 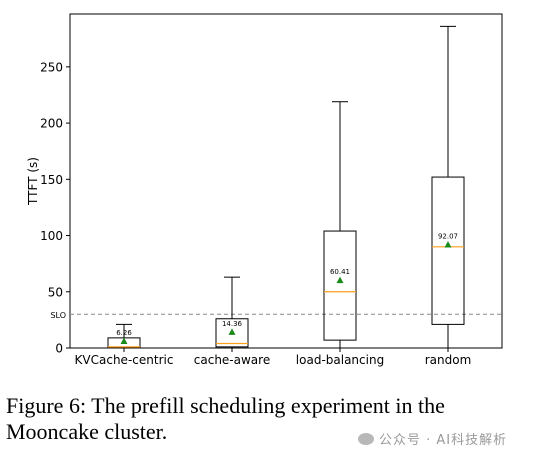 What do you see at coordinates (340, 272) in the screenshot?
I see `mean-label: 60.41` at bounding box center [340, 272].